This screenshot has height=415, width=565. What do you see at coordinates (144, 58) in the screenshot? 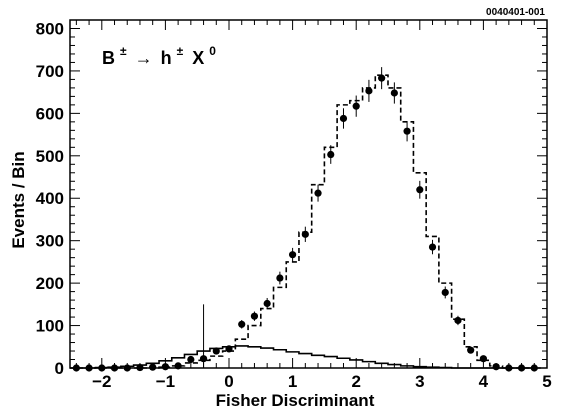
I see `annotation-arrow: →` at bounding box center [144, 58].